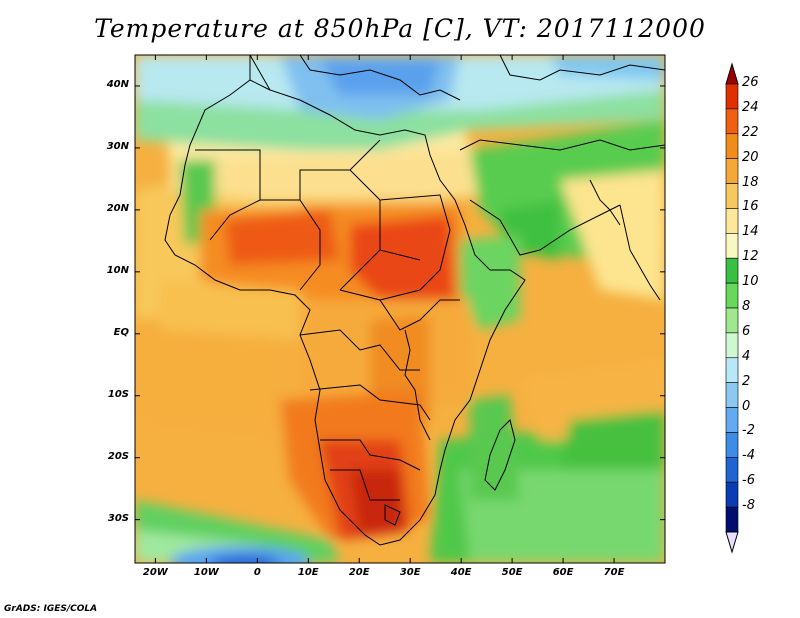  I want to click on lon-label-0: 0, so click(257, 572).